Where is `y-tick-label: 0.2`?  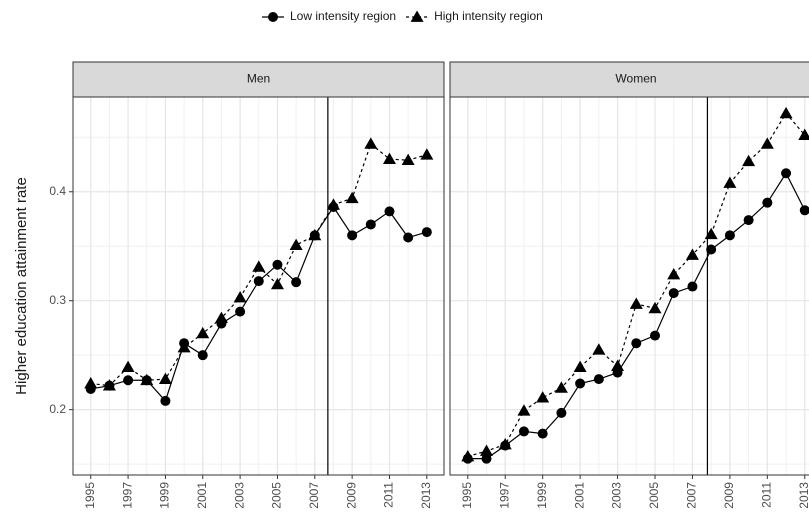
y-tick-label: 0.2 is located at coordinates (57, 409).